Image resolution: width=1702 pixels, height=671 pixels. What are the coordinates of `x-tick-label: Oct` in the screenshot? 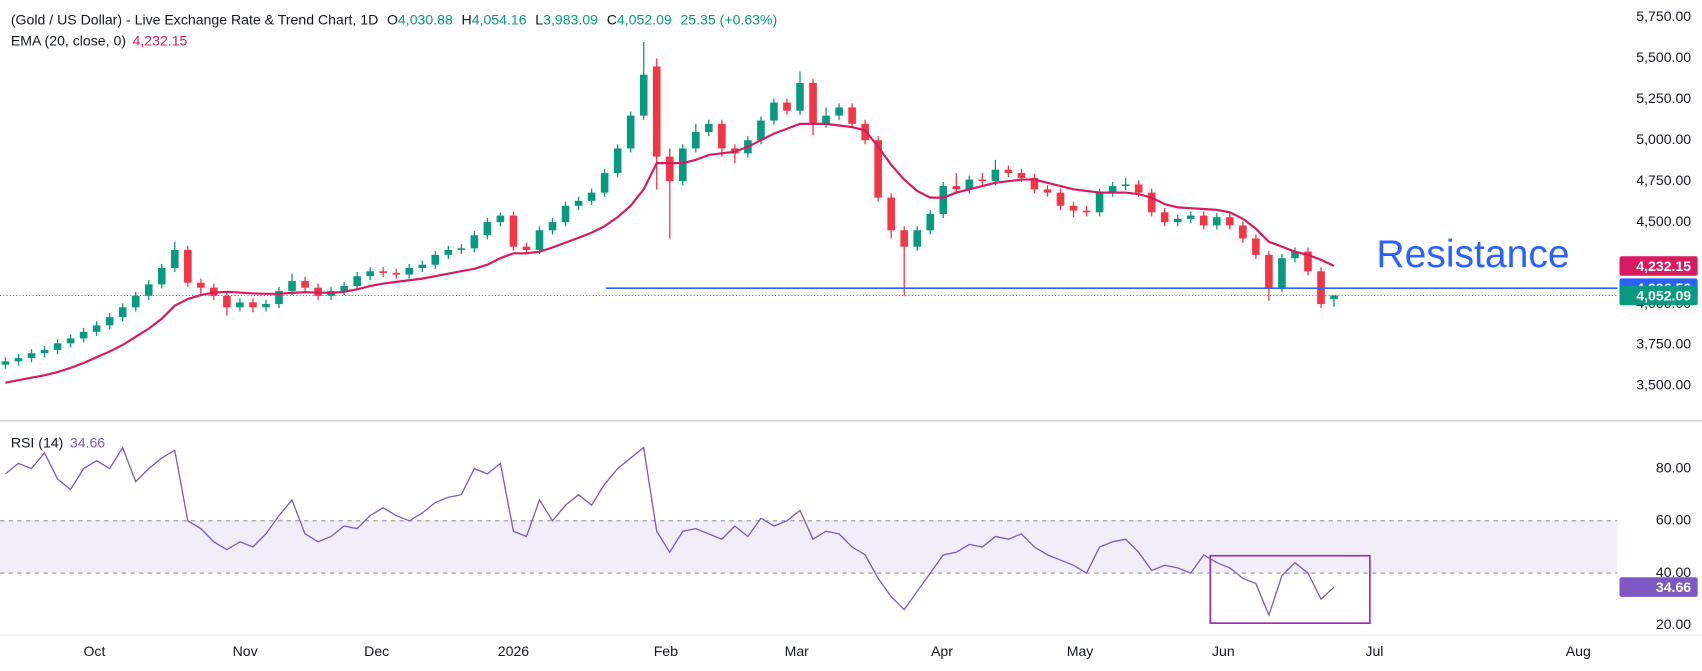 It's located at (94, 651).